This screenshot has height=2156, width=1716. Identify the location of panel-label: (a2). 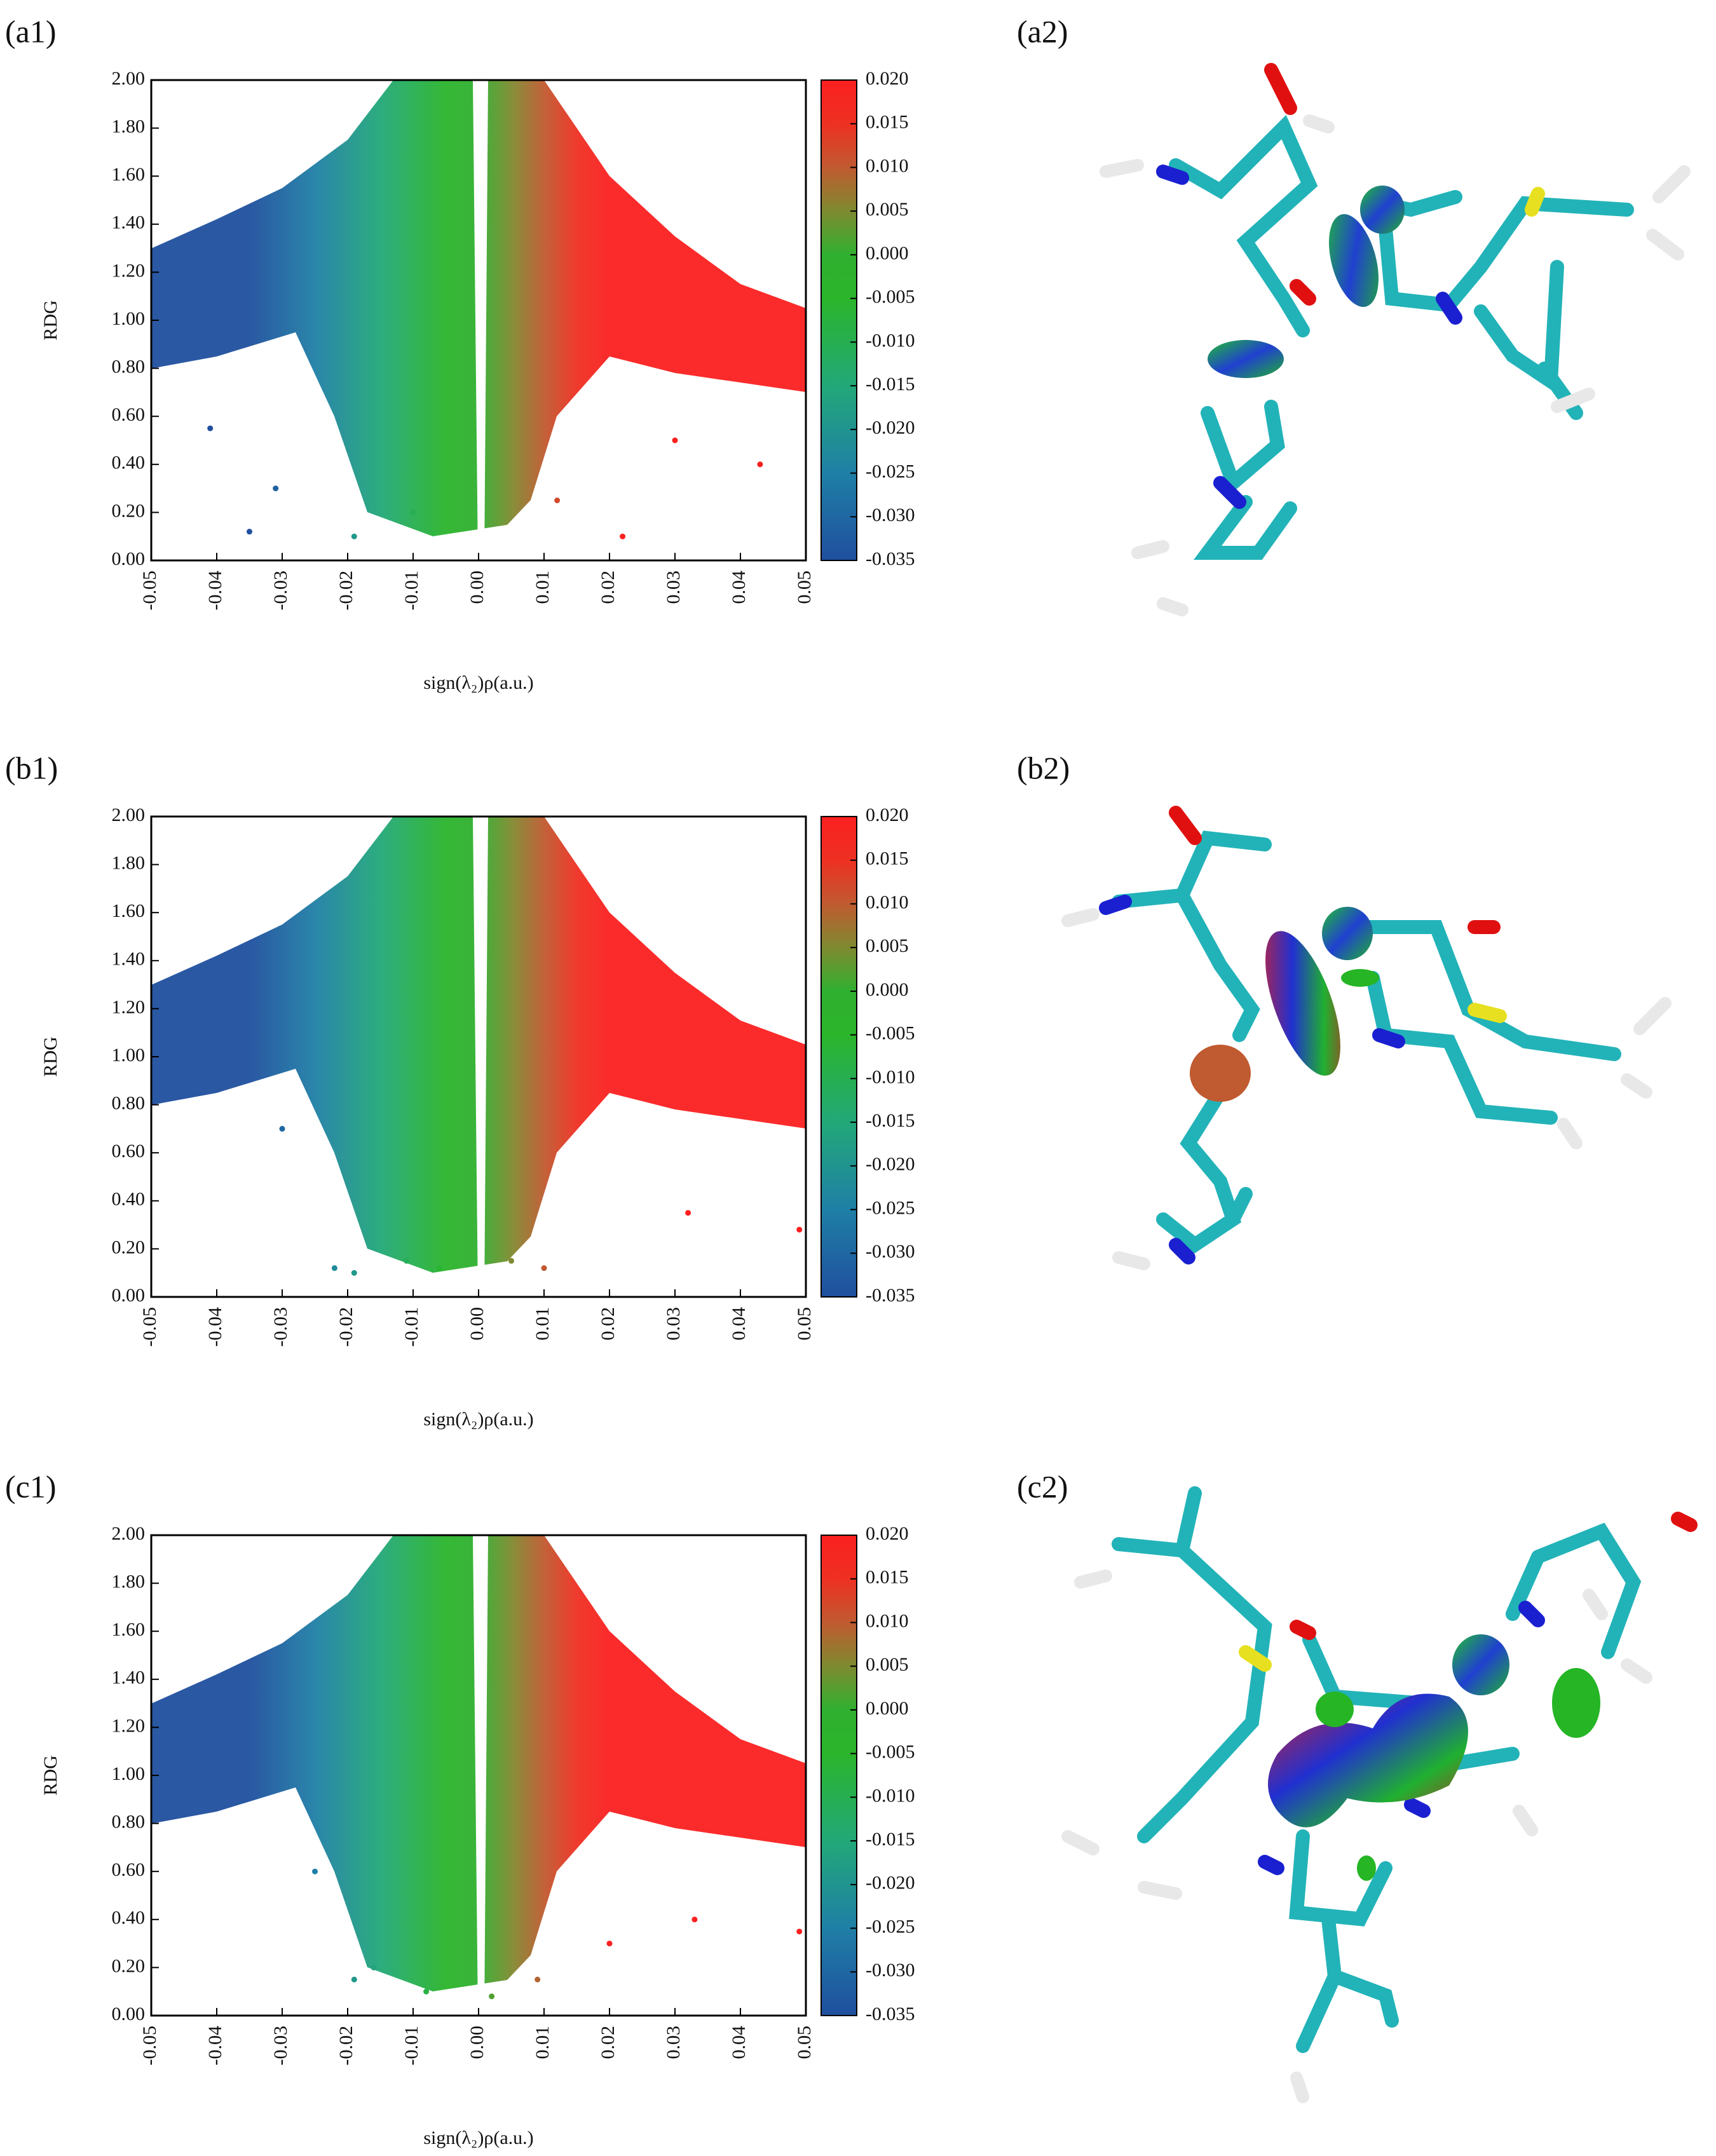
(1042, 31).